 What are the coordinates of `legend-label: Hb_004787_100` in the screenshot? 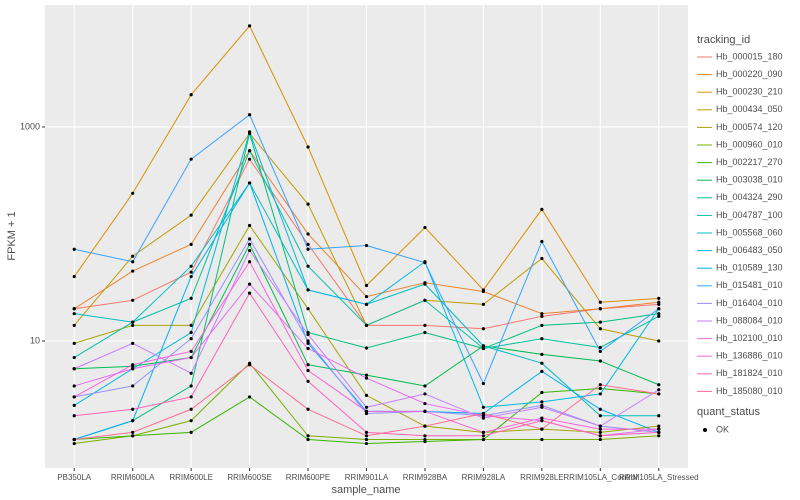 It's located at (749, 215).